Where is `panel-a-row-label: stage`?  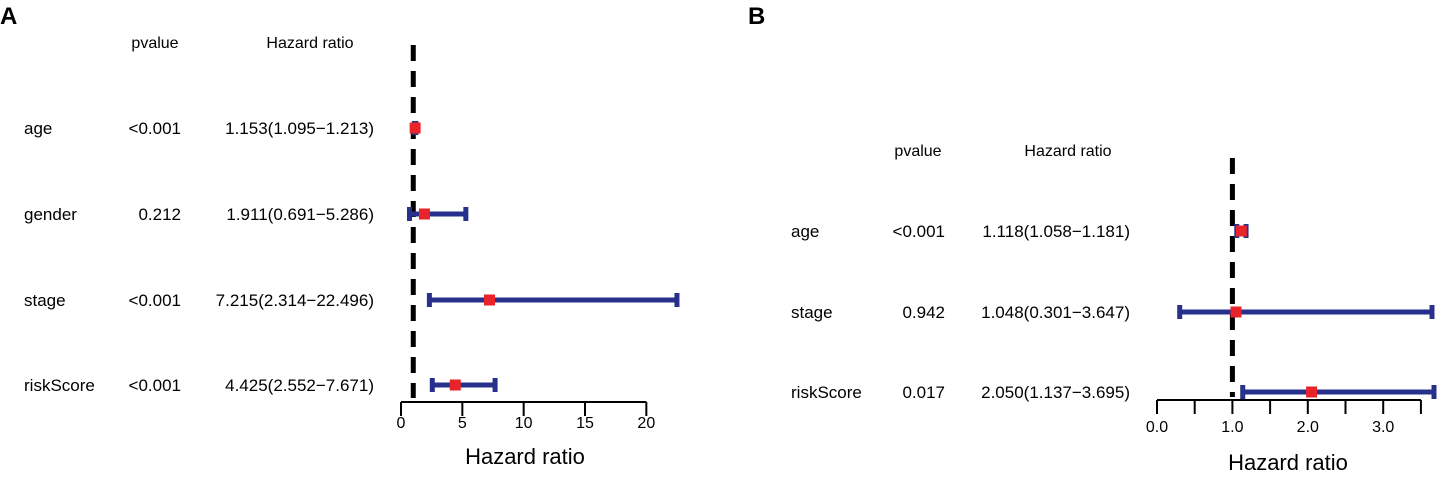 panel-a-row-label: stage is located at coordinates (45, 300).